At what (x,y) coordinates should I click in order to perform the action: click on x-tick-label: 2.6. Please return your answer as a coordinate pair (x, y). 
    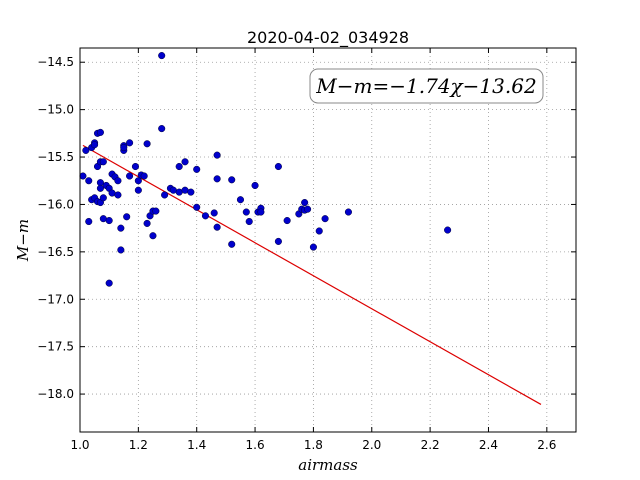
    Looking at the image, I should click on (546, 445).